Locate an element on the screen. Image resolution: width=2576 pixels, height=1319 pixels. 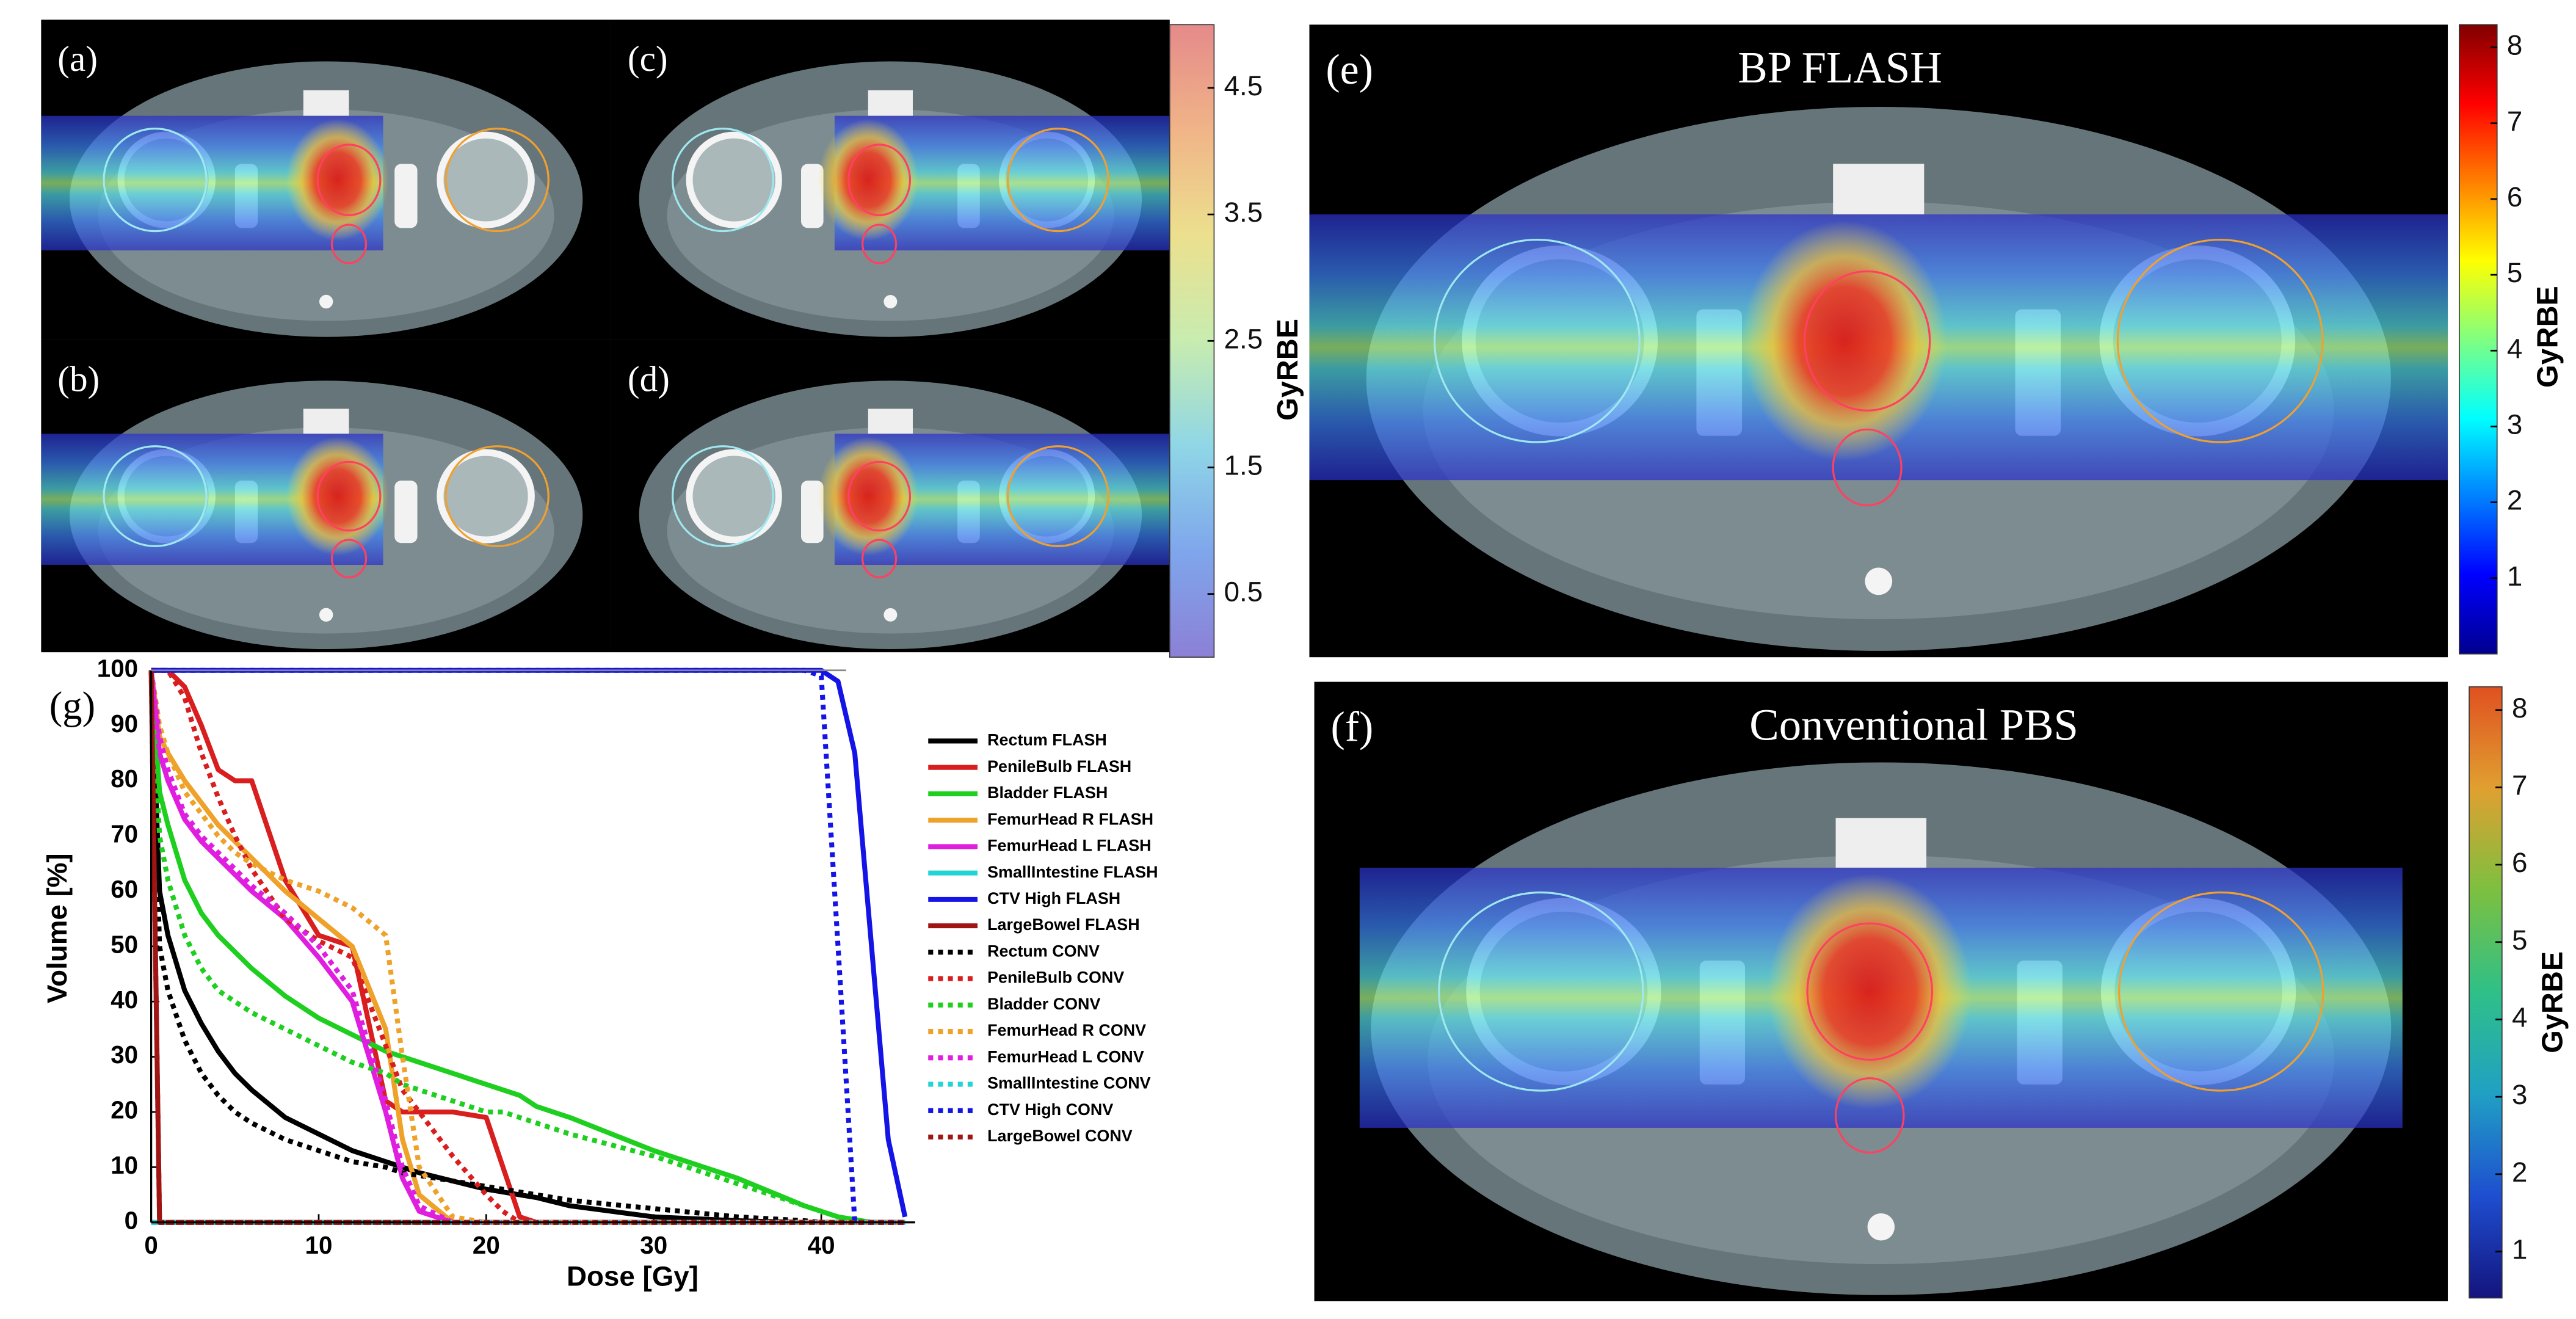
x-tick-label: 40 is located at coordinates (821, 1245).